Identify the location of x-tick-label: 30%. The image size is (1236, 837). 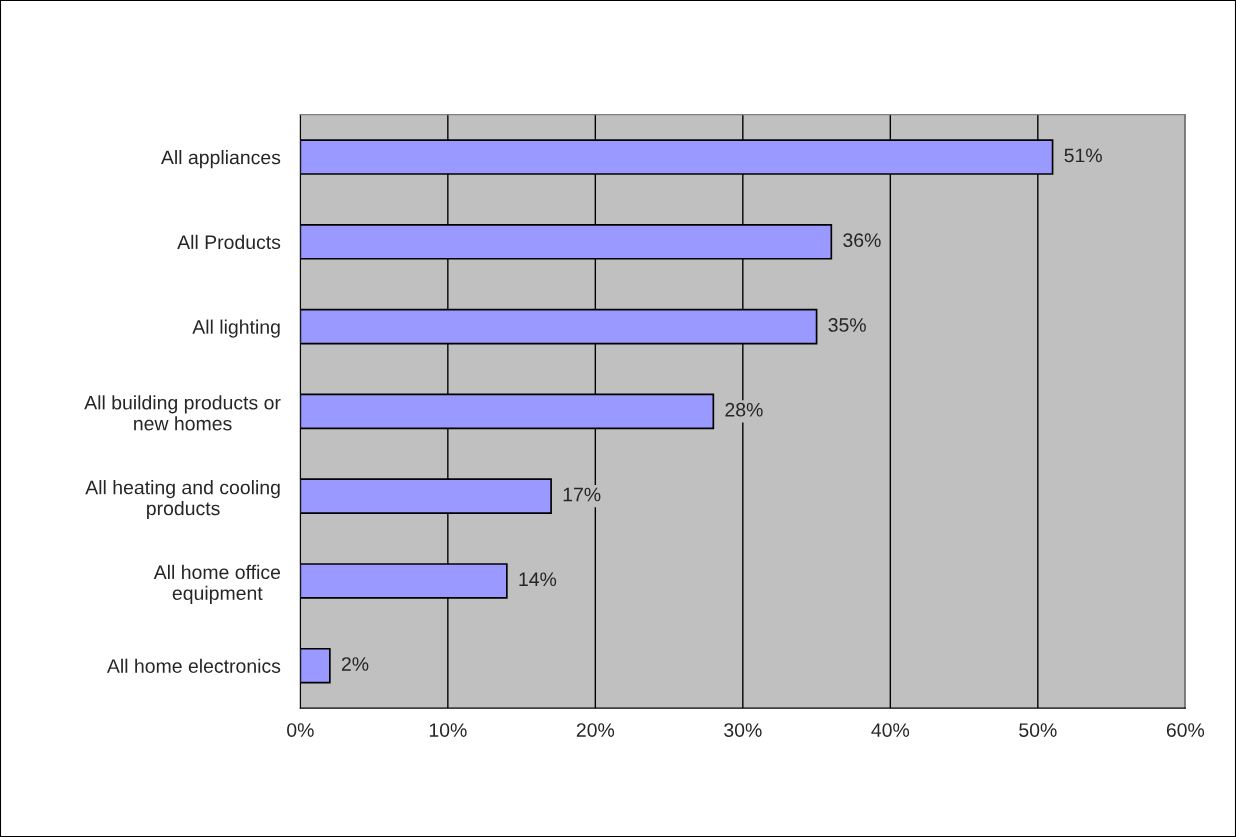
(743, 730).